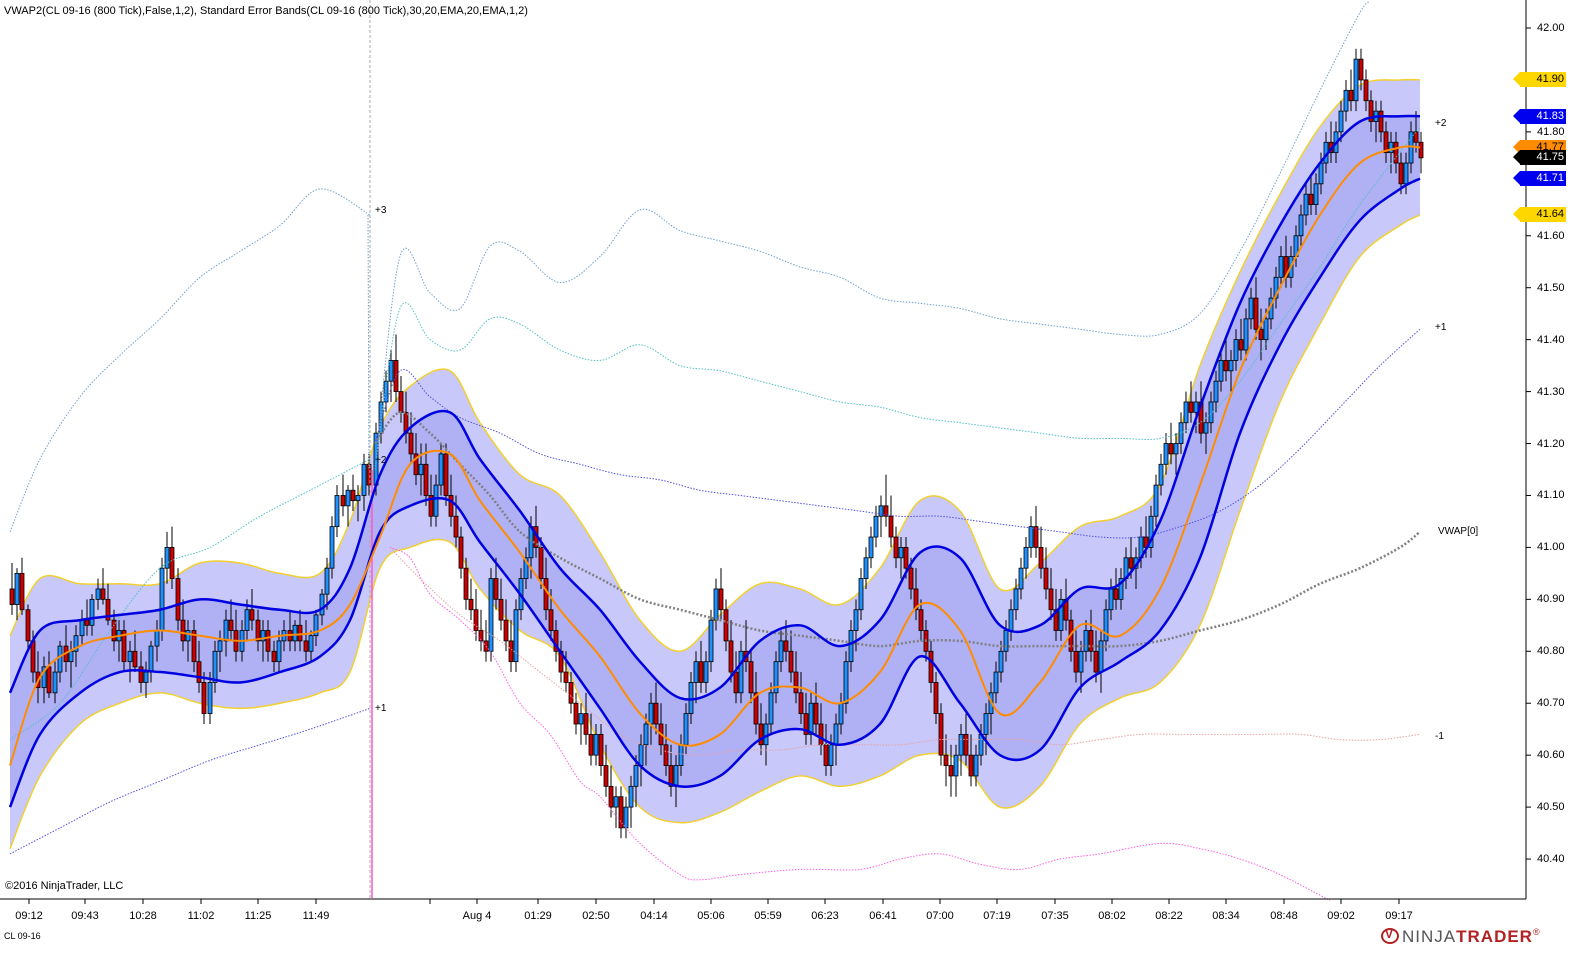  I want to click on pre-session-vwap-3-line, so click(190, 360).